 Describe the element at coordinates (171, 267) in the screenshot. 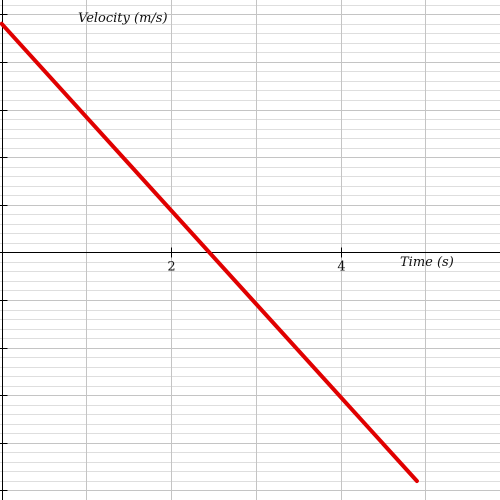

I see `x-tick-label: 2` at that location.